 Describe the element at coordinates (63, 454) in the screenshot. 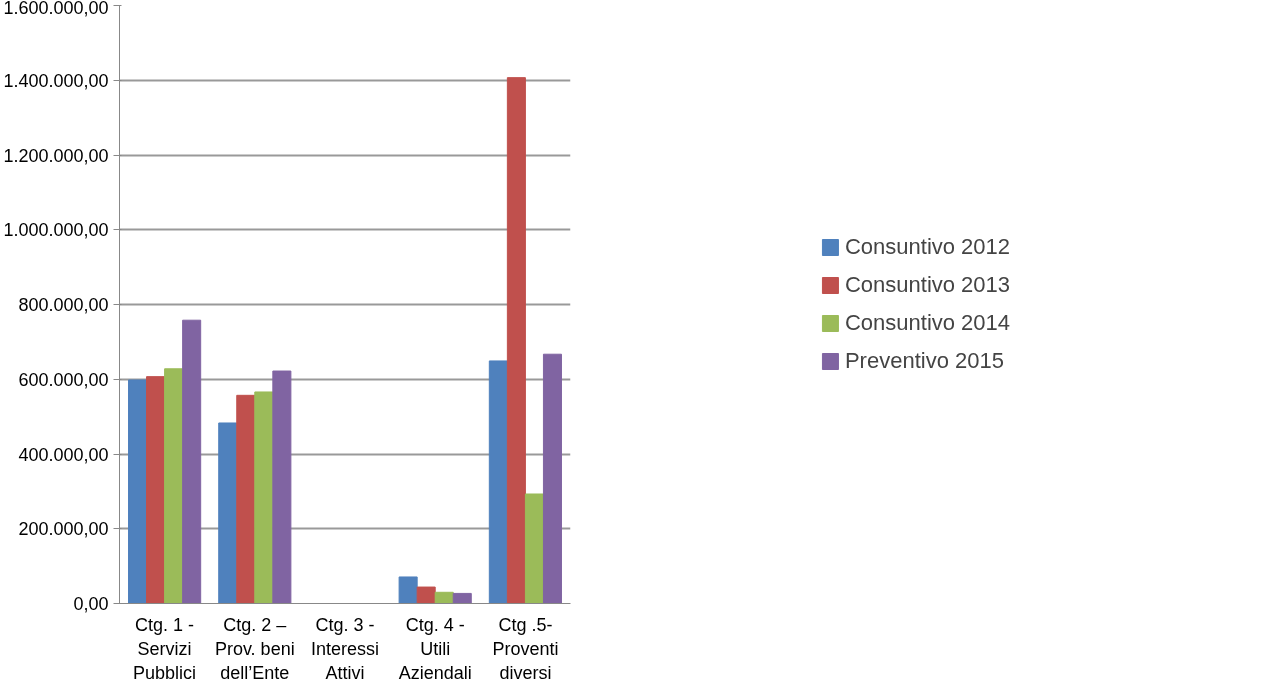

I see `y-tick-label: 400.000,00` at that location.